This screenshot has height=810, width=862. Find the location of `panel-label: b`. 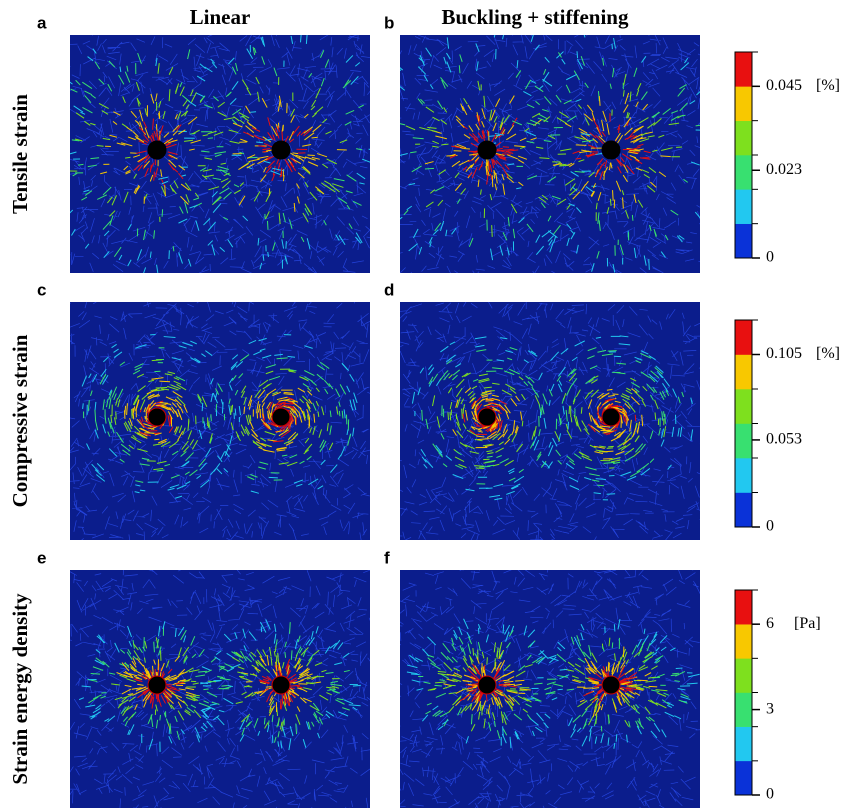

panel-label: b is located at coordinates (389, 22).